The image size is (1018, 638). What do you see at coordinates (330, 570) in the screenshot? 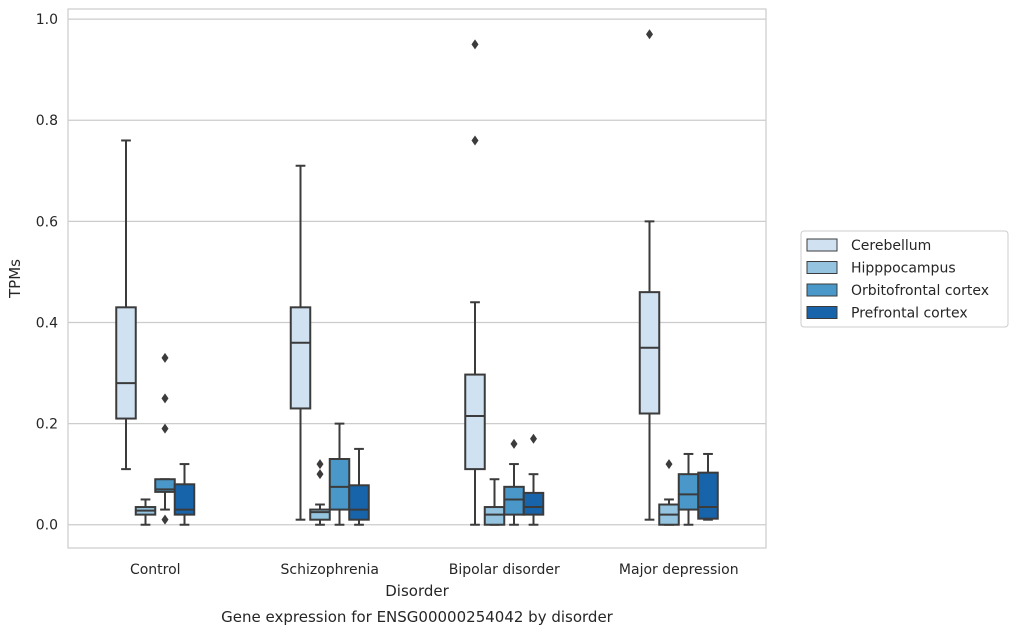
I see `x-tick-label: Schizophrenia` at bounding box center [330, 570].